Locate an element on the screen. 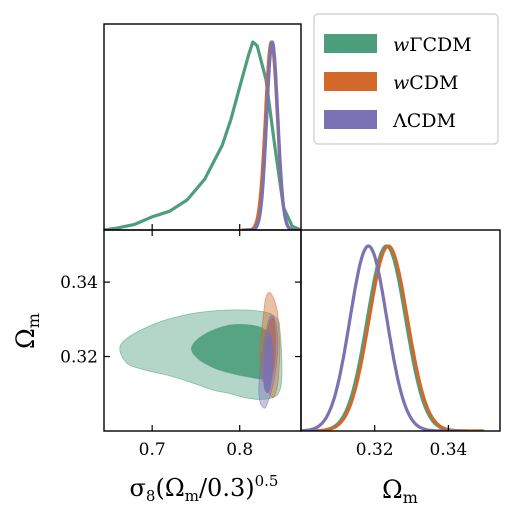 Image resolution: width=520 pixels, height=522 pixels. x-axis-label-s8: σ8(Ωm/0.3)0.5 is located at coordinates (204, 488).